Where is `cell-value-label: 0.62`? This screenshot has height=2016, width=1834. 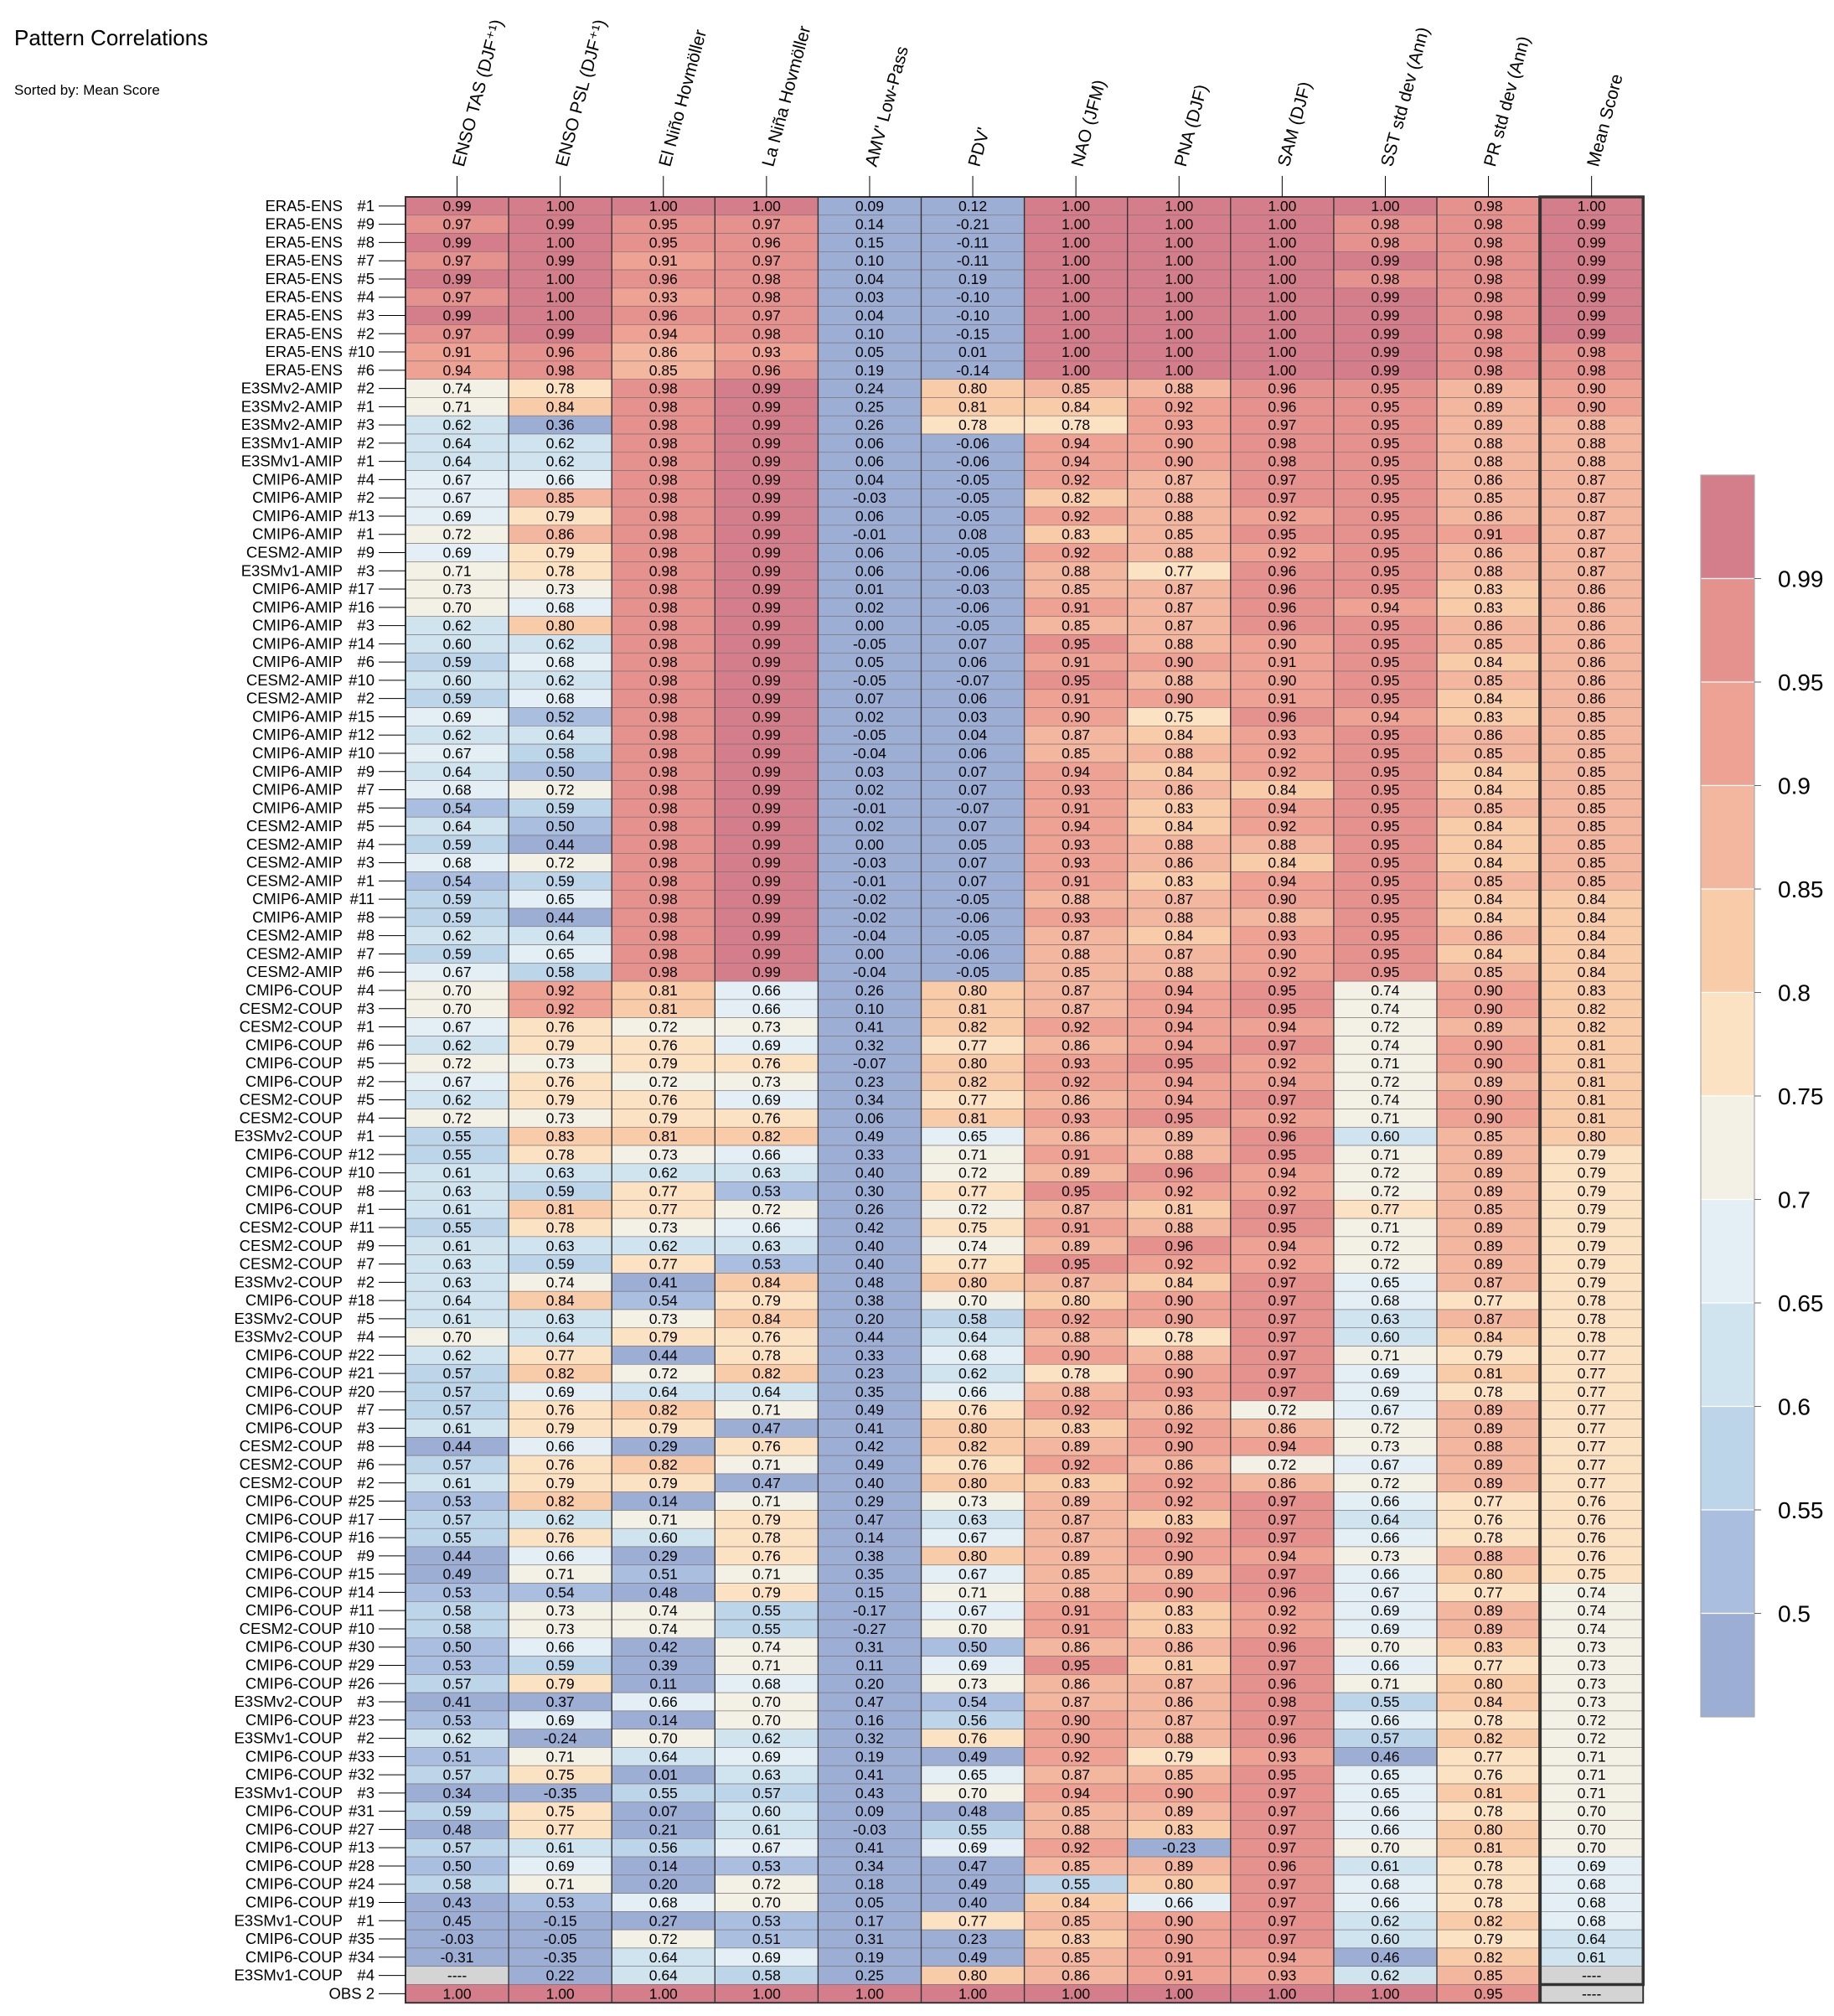
cell-value-label: 0.62 is located at coordinates (560, 462).